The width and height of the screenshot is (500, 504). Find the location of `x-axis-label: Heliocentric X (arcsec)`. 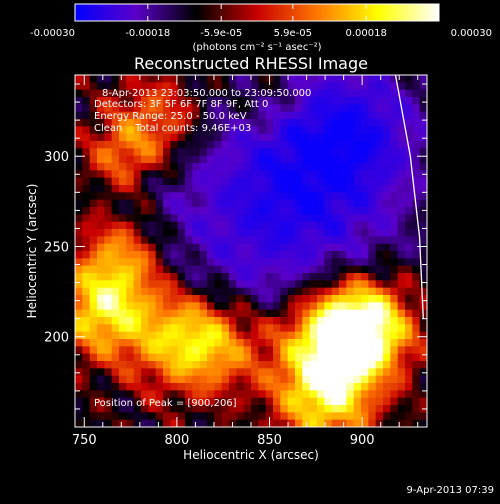

x-axis-label: Heliocentric X (arcsec) is located at coordinates (251, 455).